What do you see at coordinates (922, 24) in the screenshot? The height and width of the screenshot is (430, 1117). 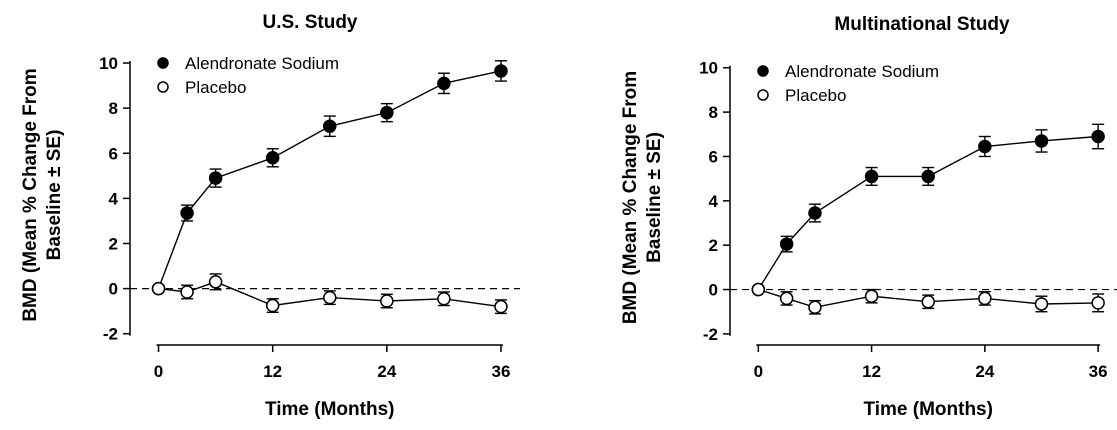 I see `chart-title: Multinational Study` at bounding box center [922, 24].